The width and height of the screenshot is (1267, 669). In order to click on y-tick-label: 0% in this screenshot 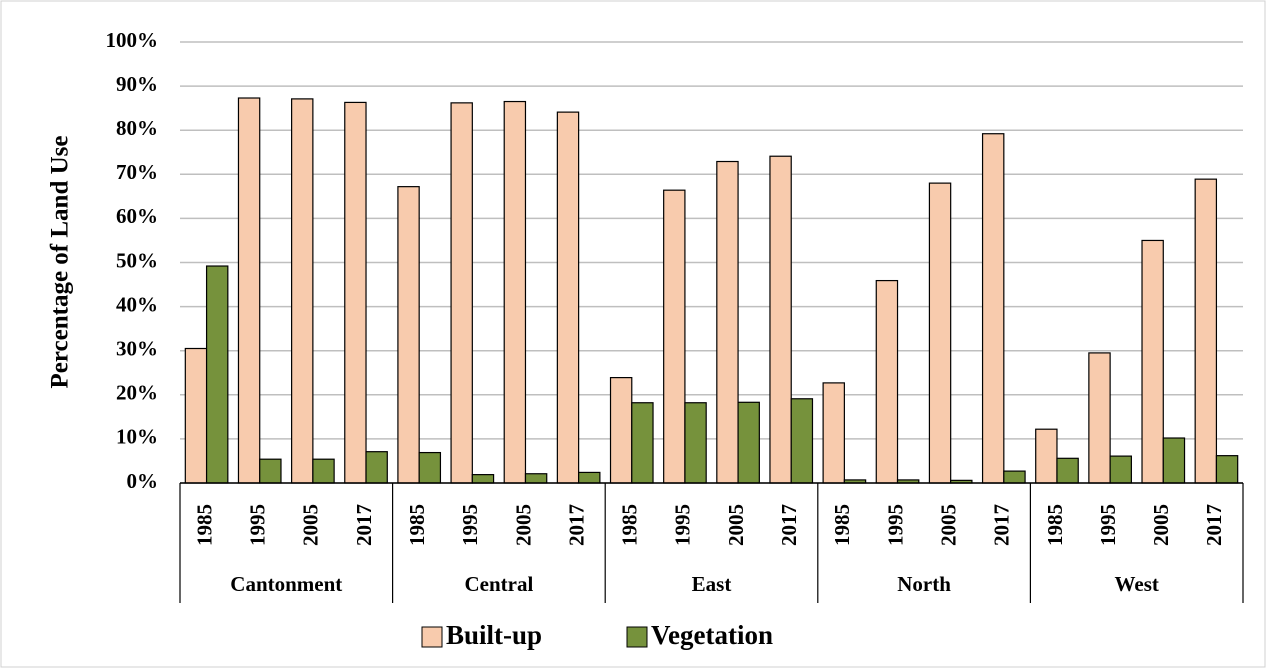, I will do `click(143, 481)`.